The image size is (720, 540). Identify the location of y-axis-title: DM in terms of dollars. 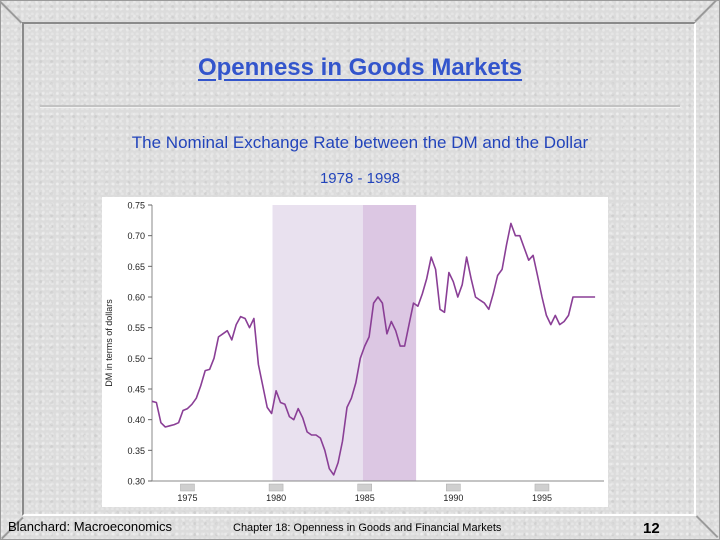
(109, 343).